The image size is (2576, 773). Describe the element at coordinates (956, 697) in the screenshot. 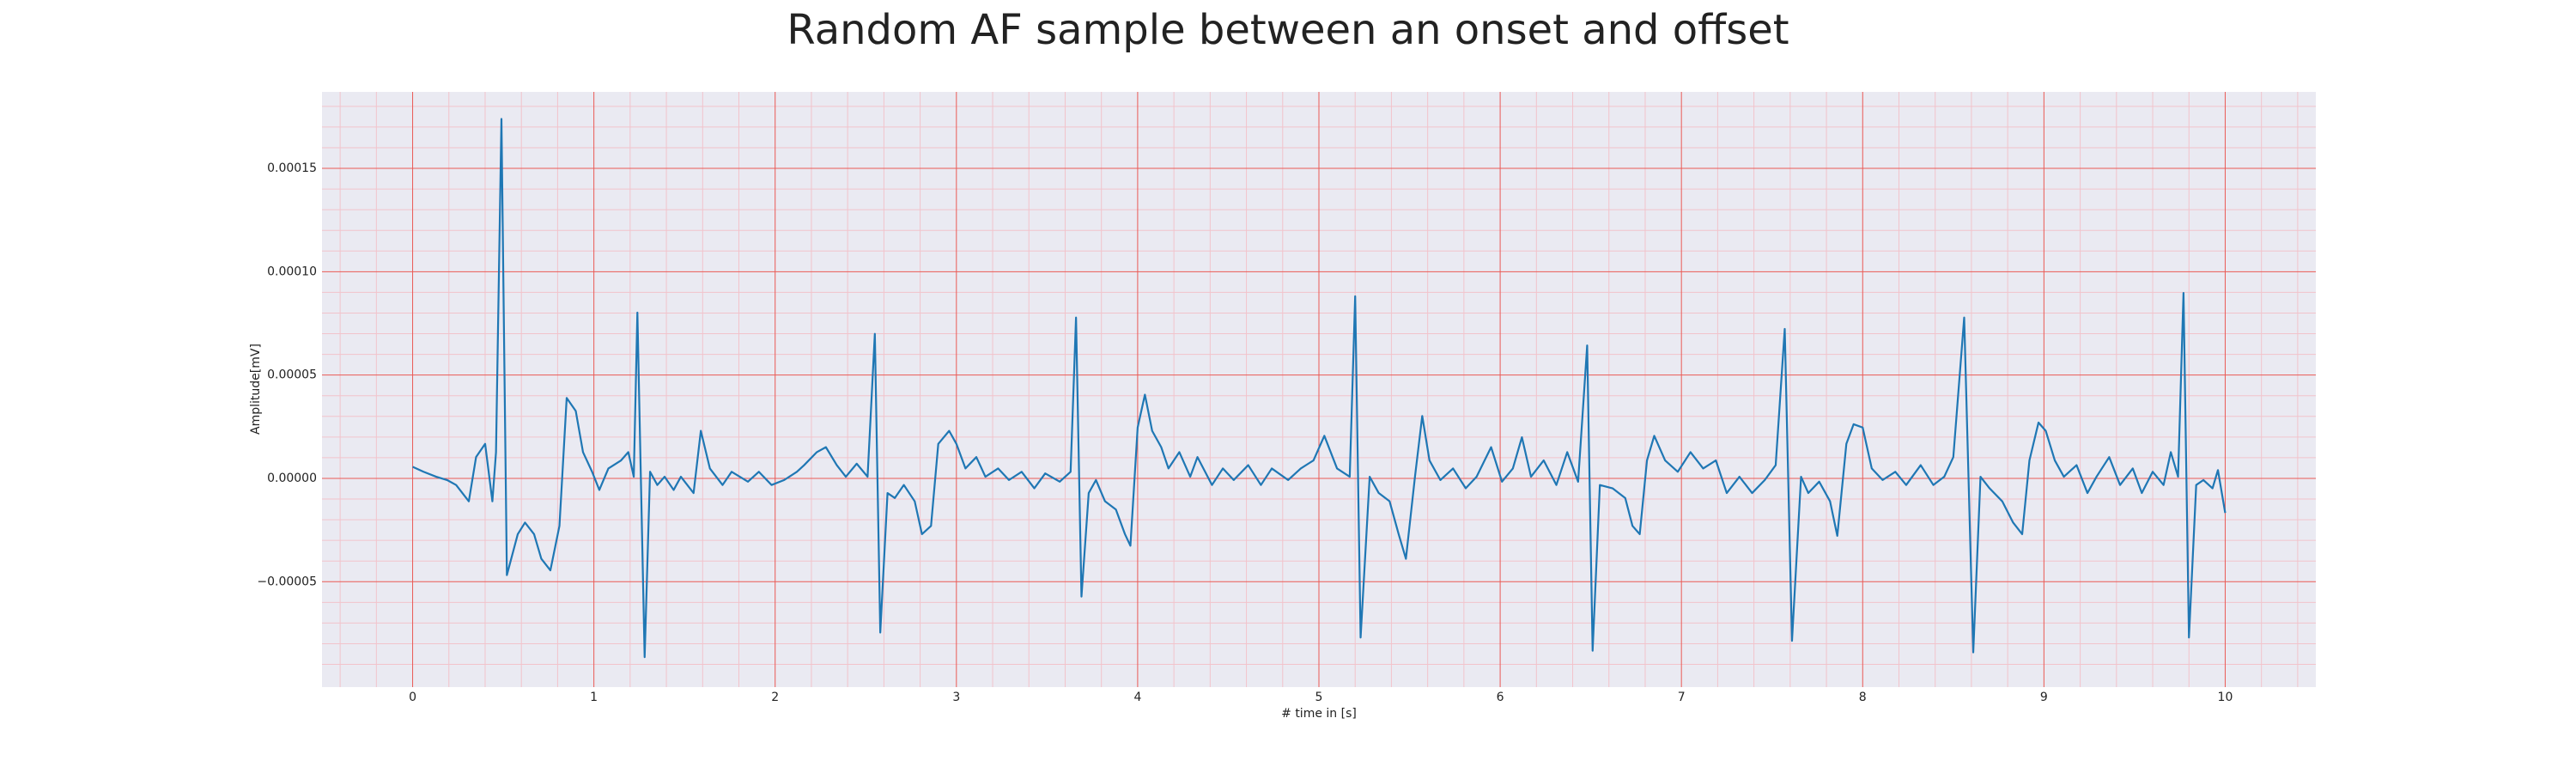

I see `x-tick-label: 3` at that location.